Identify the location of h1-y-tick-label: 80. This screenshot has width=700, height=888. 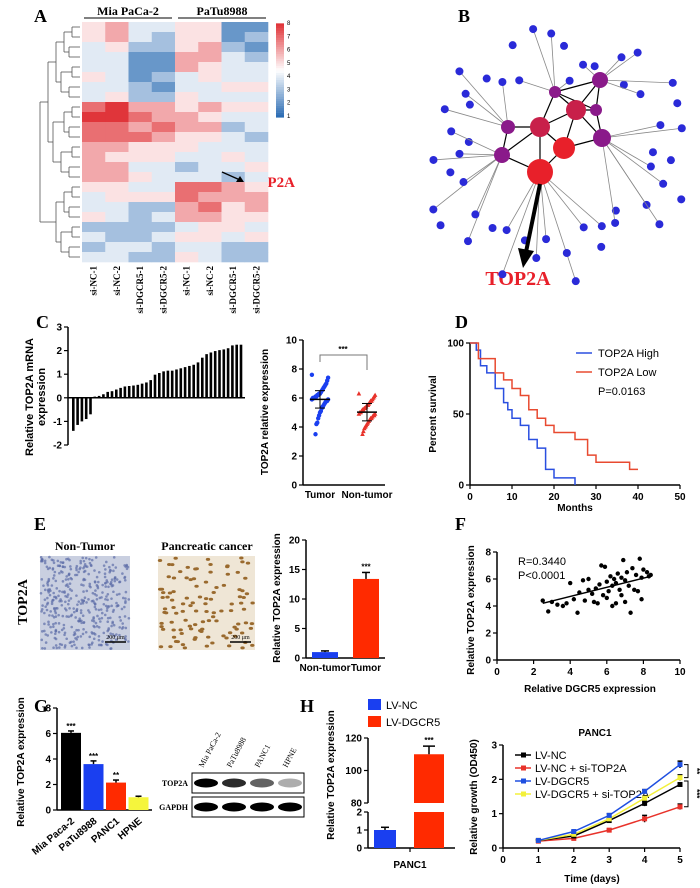
(357, 804).